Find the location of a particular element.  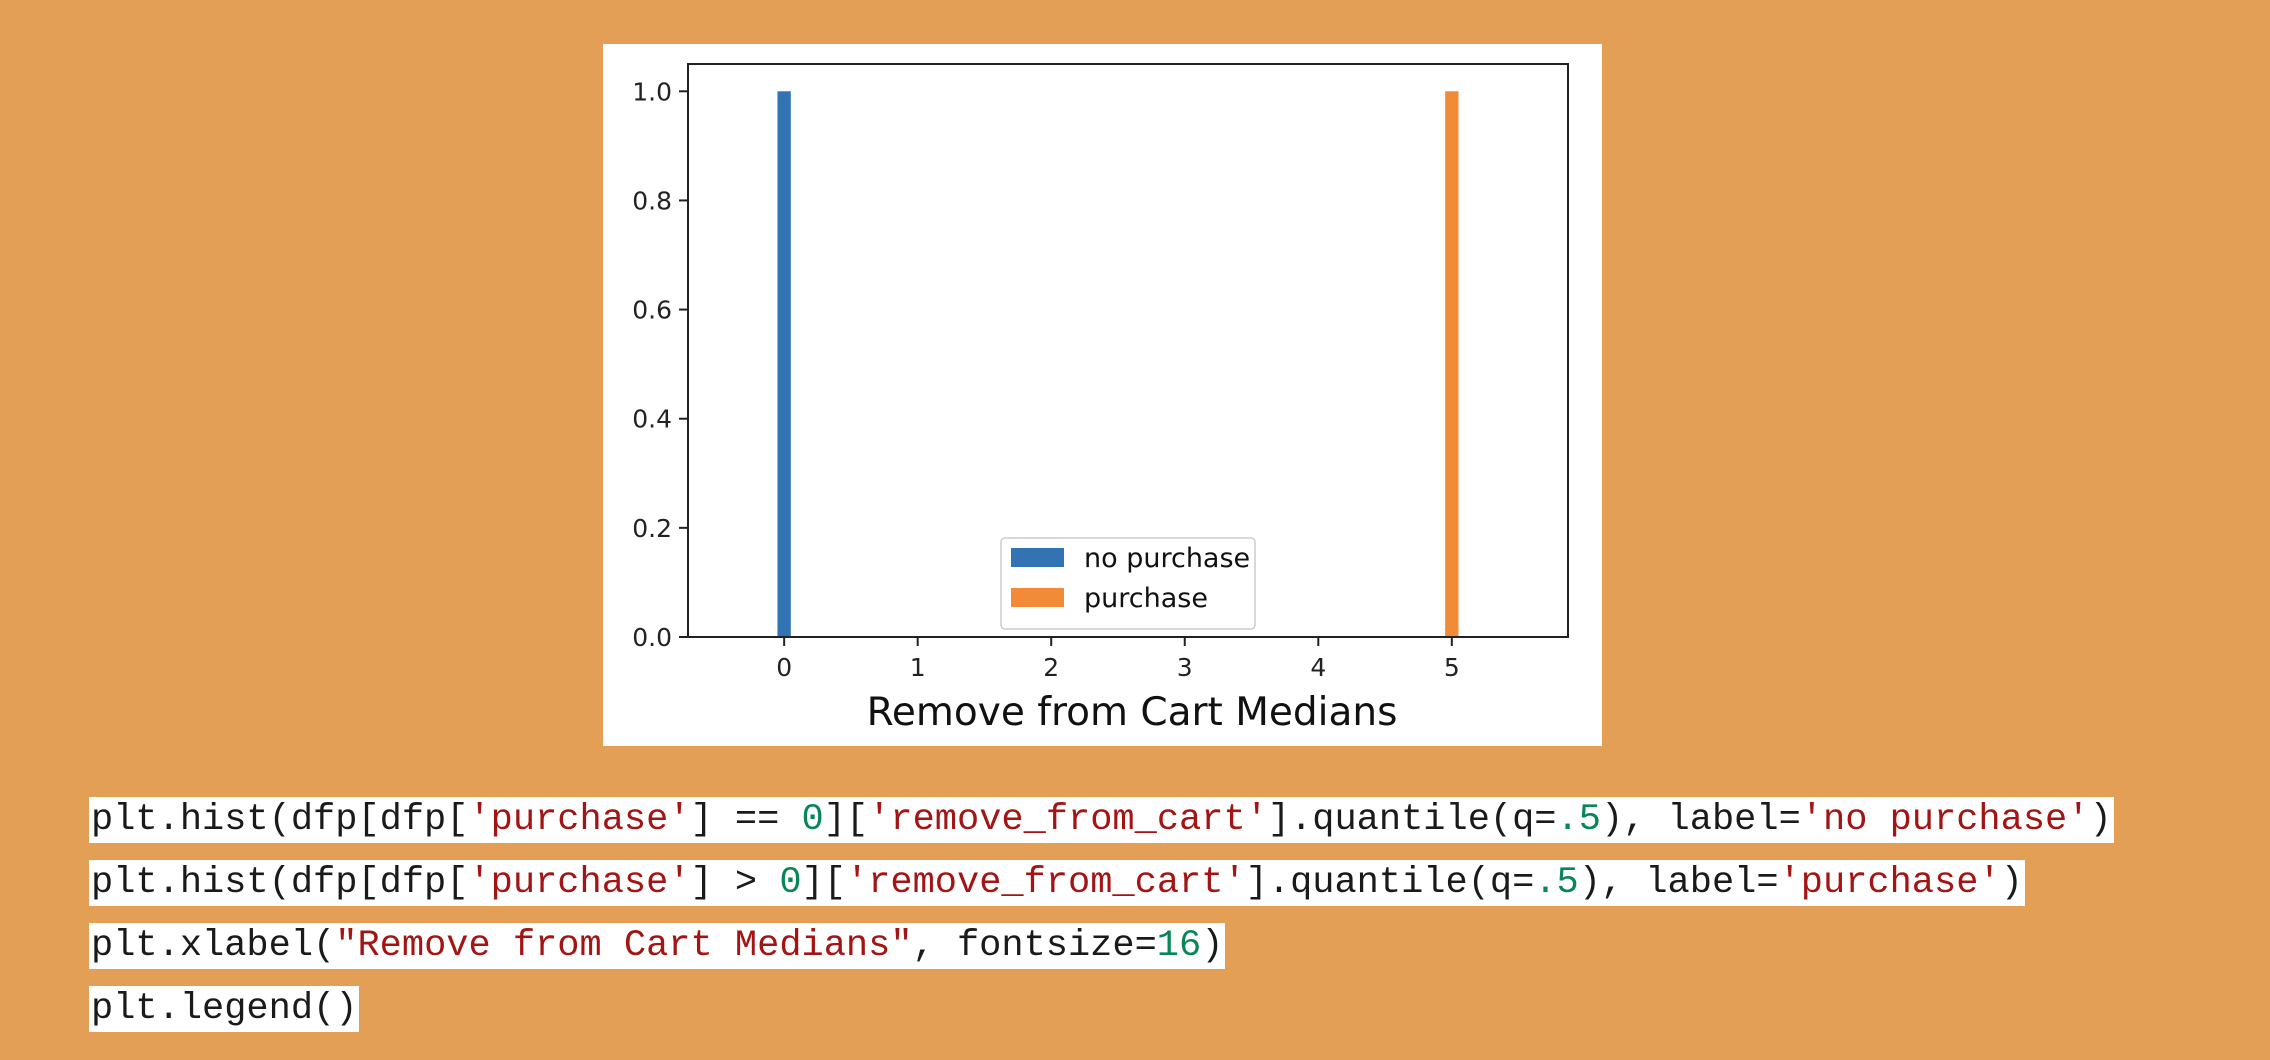

legend-label-no-purchase: no purchase is located at coordinates (1167, 558).